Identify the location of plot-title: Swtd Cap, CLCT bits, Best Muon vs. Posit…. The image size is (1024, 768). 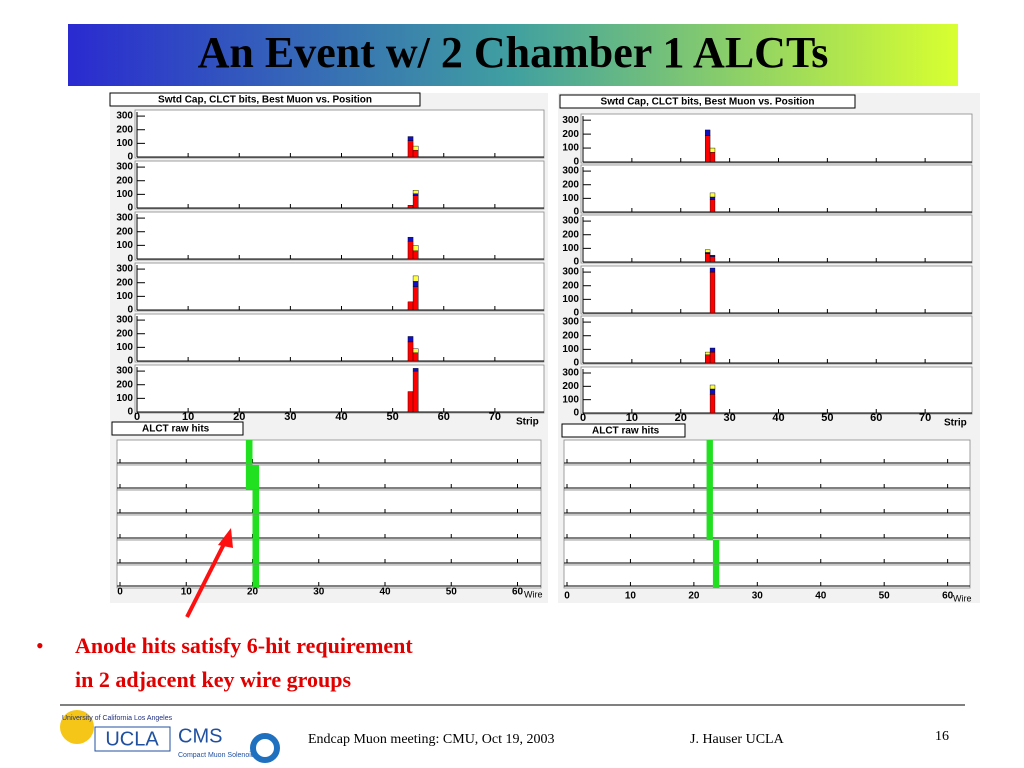
(708, 102).